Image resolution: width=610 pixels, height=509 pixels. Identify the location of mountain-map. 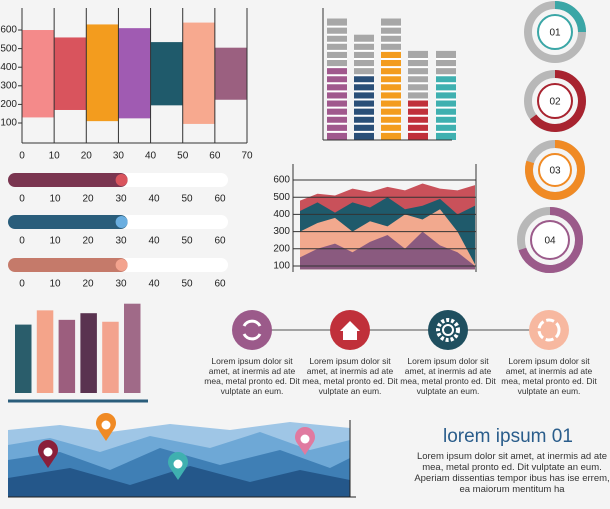
(182, 455).